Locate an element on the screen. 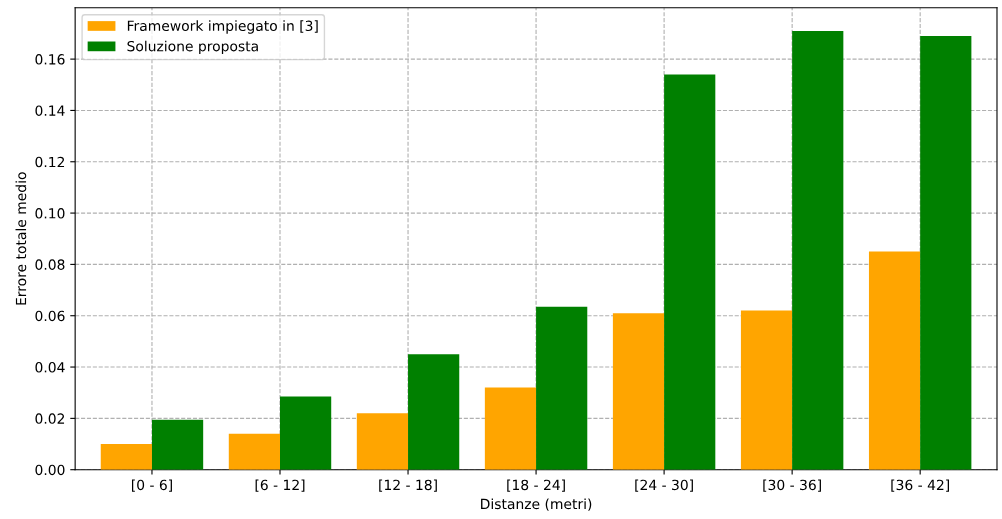 The height and width of the screenshot is (519, 1002). y-tick-label: 0.10 is located at coordinates (50, 213).